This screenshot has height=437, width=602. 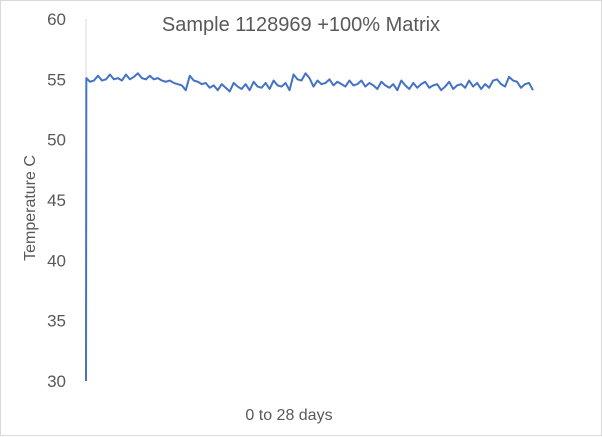 What do you see at coordinates (30, 208) in the screenshot?
I see `y-axis-title: Temperature C` at bounding box center [30, 208].